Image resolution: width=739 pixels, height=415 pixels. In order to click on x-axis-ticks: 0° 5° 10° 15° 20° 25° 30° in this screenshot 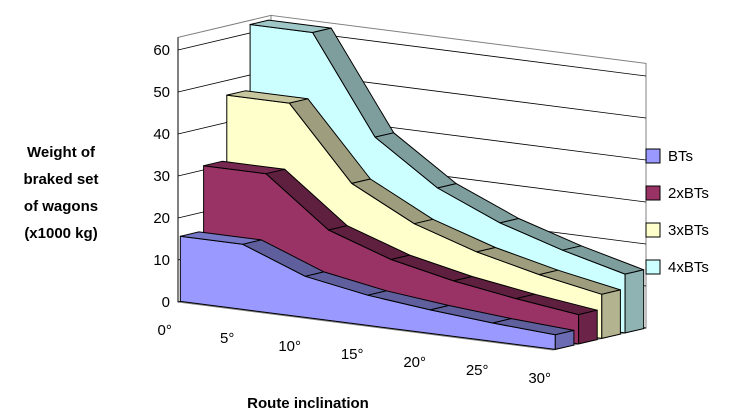, I will do `click(355, 354)`.